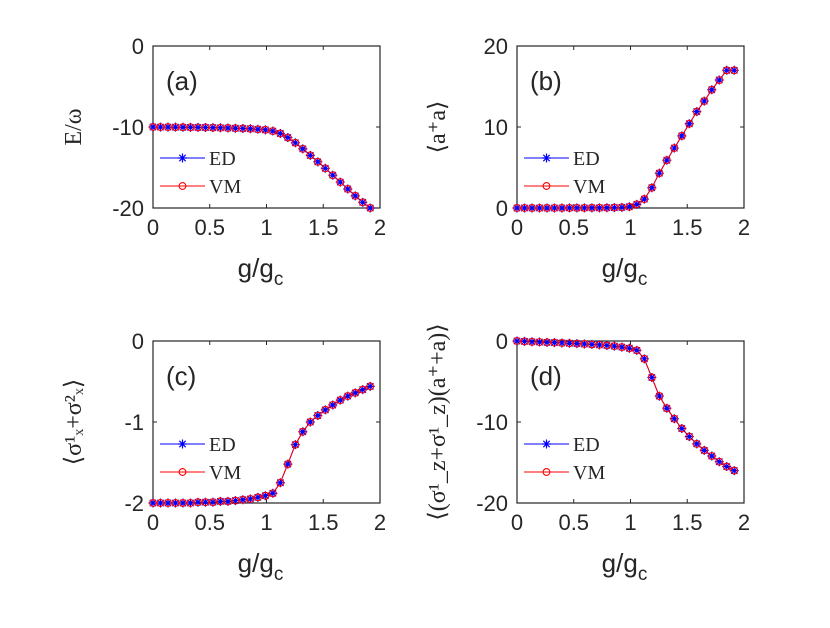 The image size is (830, 628). What do you see at coordinates (182, 158) in the screenshot?
I see `legend-marker-ed` at bounding box center [182, 158].